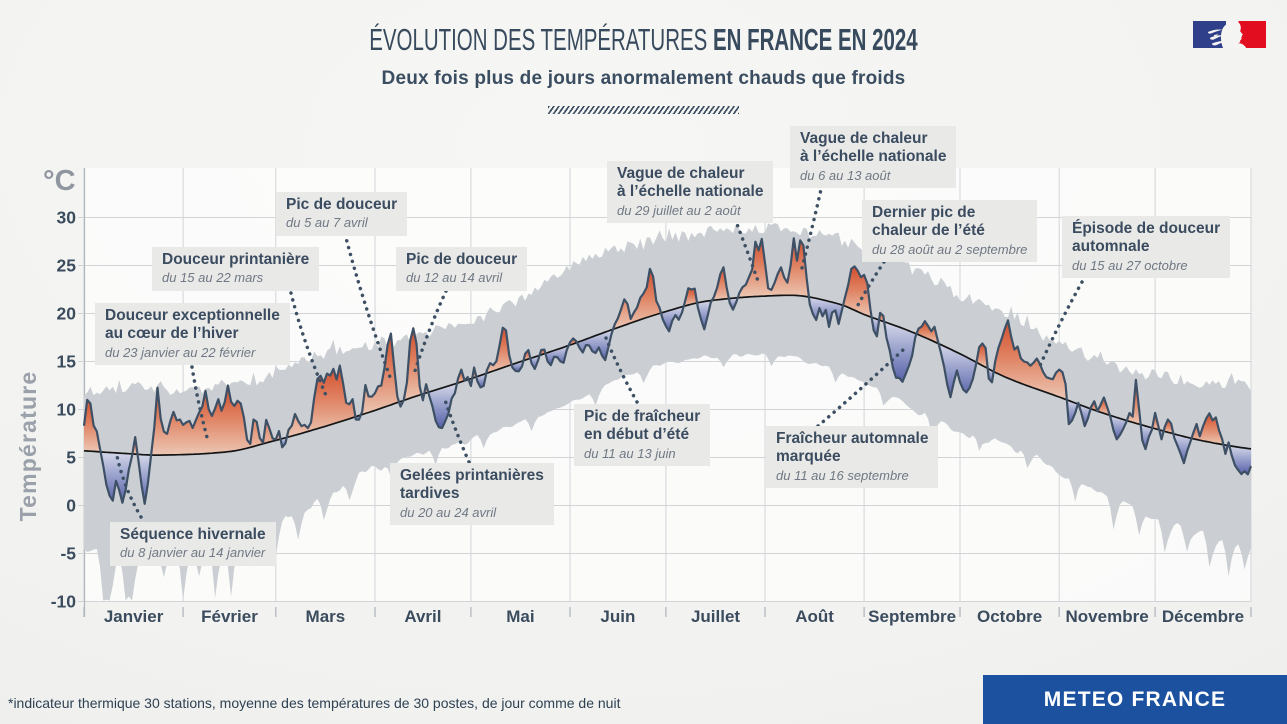 The width and height of the screenshot is (1287, 724). Describe the element at coordinates (520, 616) in the screenshot. I see `svg-text: Mai` at that location.